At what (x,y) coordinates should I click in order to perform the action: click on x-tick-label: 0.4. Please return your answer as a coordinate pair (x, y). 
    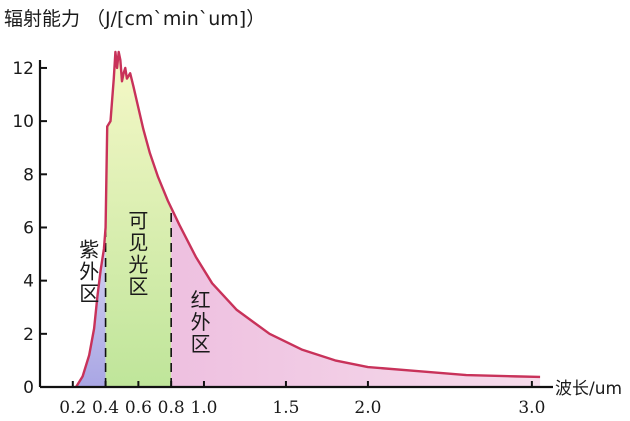
    Looking at the image, I should click on (105, 408).